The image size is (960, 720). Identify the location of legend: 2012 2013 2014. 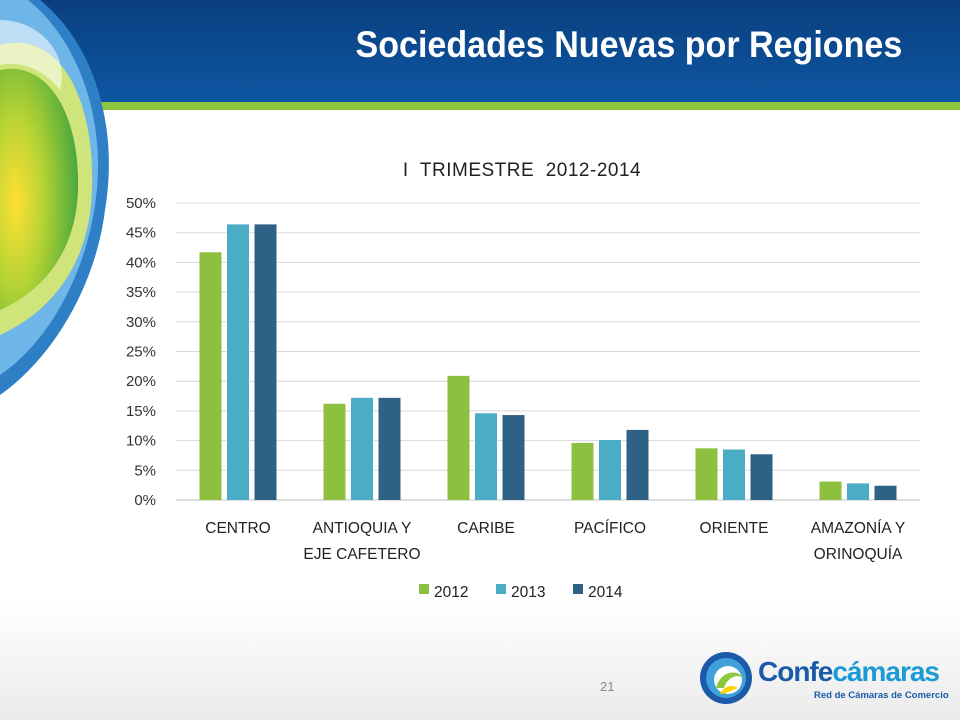
(521, 592).